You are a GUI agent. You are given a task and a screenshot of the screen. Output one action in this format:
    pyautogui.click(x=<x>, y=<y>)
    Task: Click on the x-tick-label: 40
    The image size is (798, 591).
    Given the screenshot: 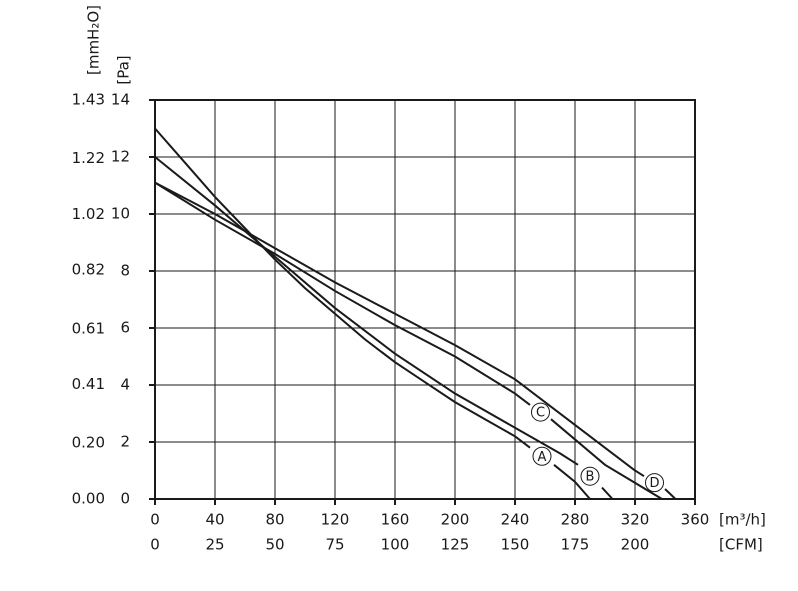 What is the action you would take?
    pyautogui.click(x=214, y=520)
    